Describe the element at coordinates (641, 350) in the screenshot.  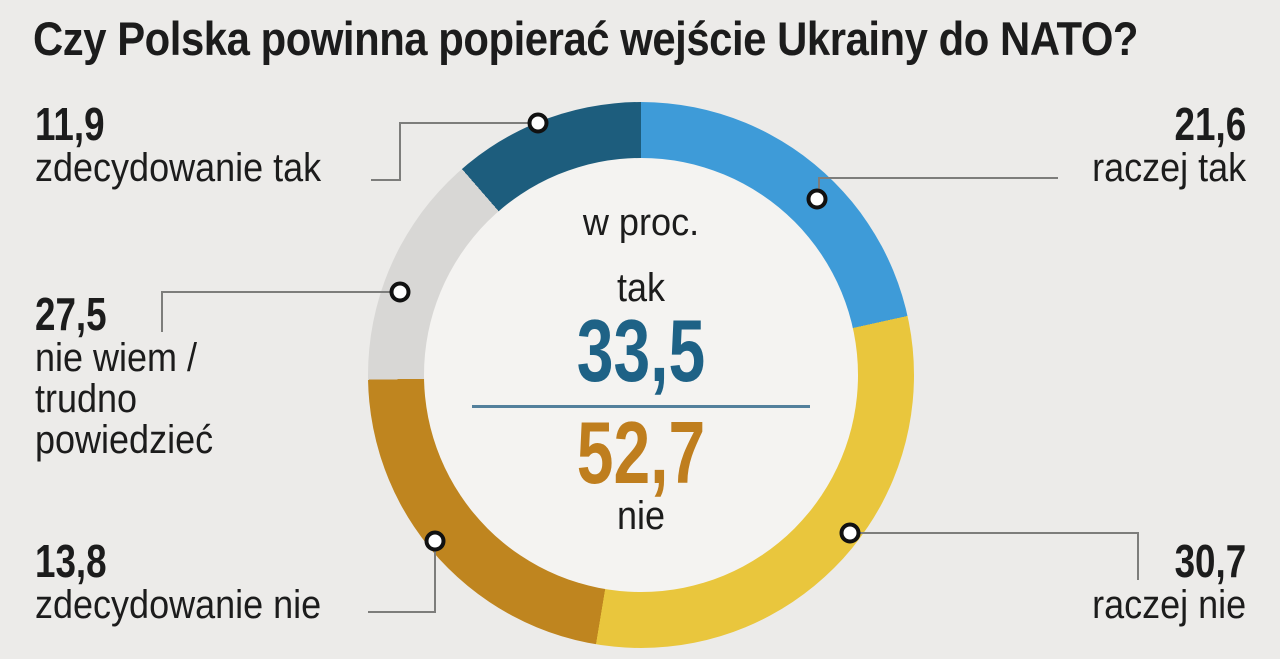
I see `center-yes-value: 33,5` at that location.